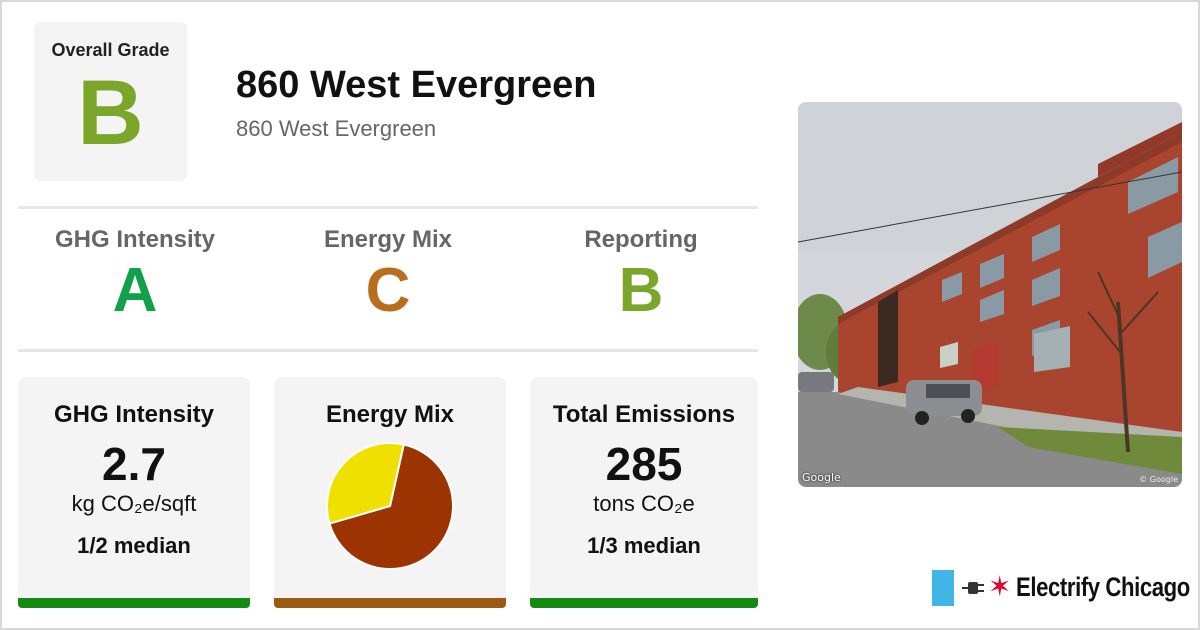 This screenshot has height=630, width=1200. What do you see at coordinates (388, 239) in the screenshot?
I see `grade-label: Energy Mix` at bounding box center [388, 239].